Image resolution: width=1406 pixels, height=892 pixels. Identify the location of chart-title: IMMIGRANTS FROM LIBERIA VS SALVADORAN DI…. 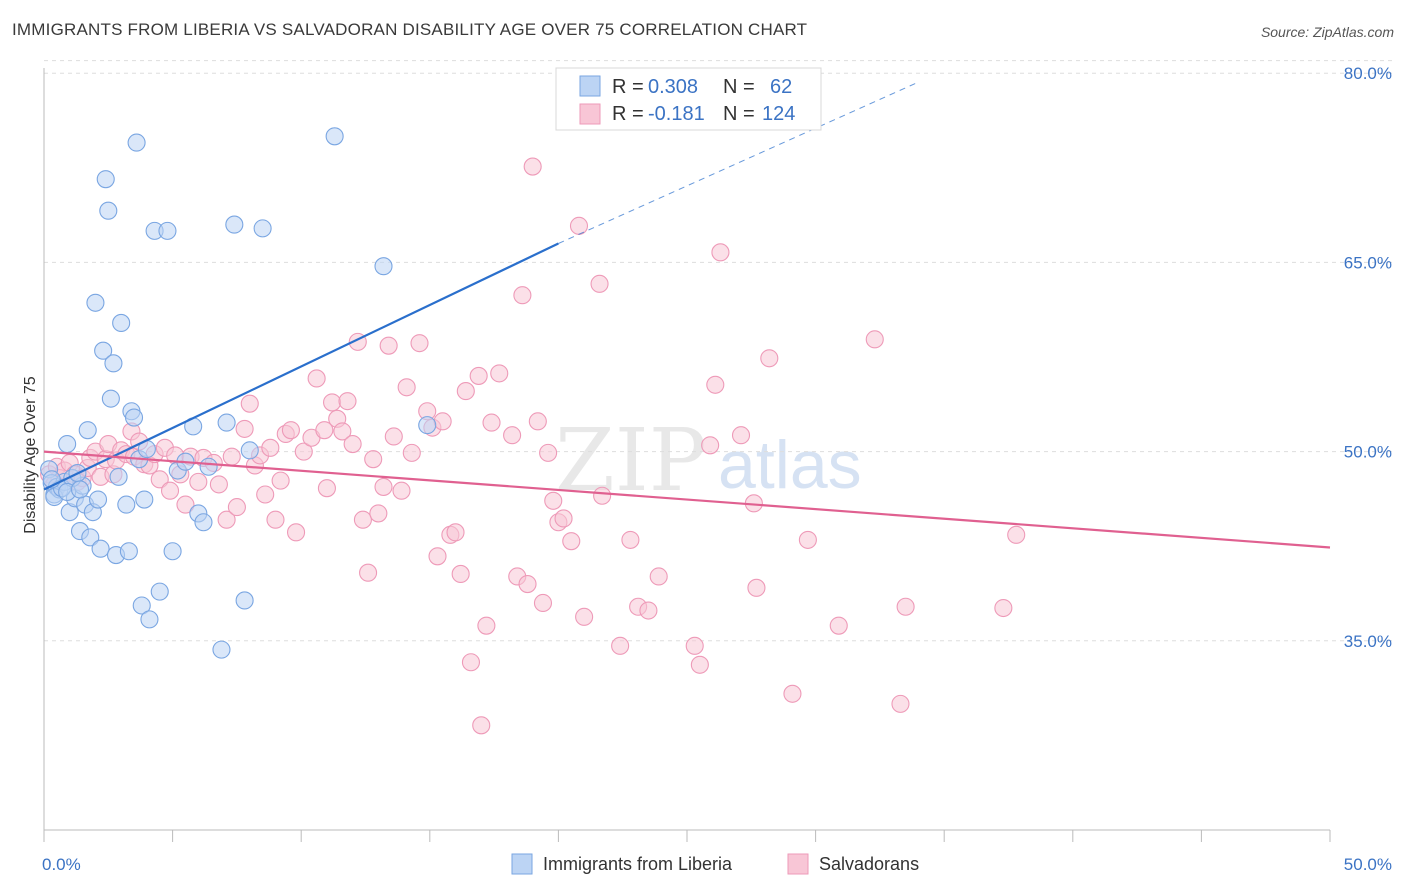
(410, 29).